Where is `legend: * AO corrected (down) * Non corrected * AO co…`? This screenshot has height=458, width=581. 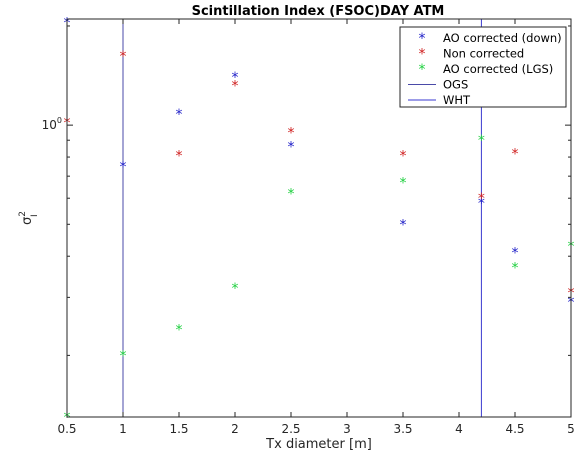 legend: * AO corrected (down) * Non corrected * AO co… is located at coordinates (483, 67).